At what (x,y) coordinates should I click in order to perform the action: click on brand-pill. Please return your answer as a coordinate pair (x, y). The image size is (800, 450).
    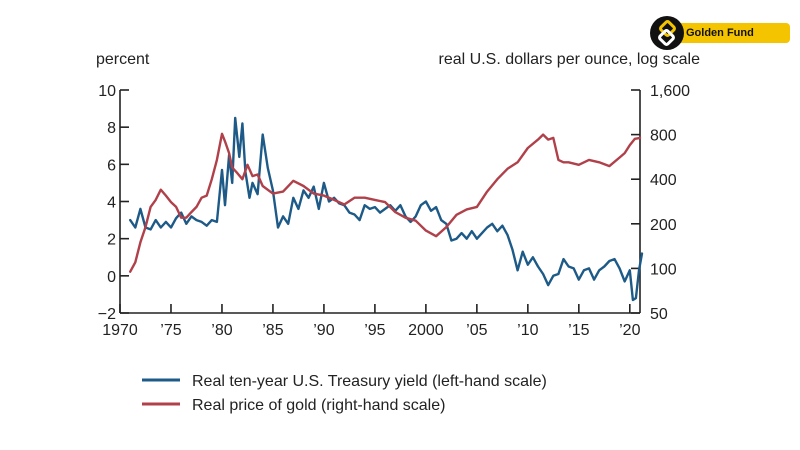
    Looking at the image, I should click on (732, 33).